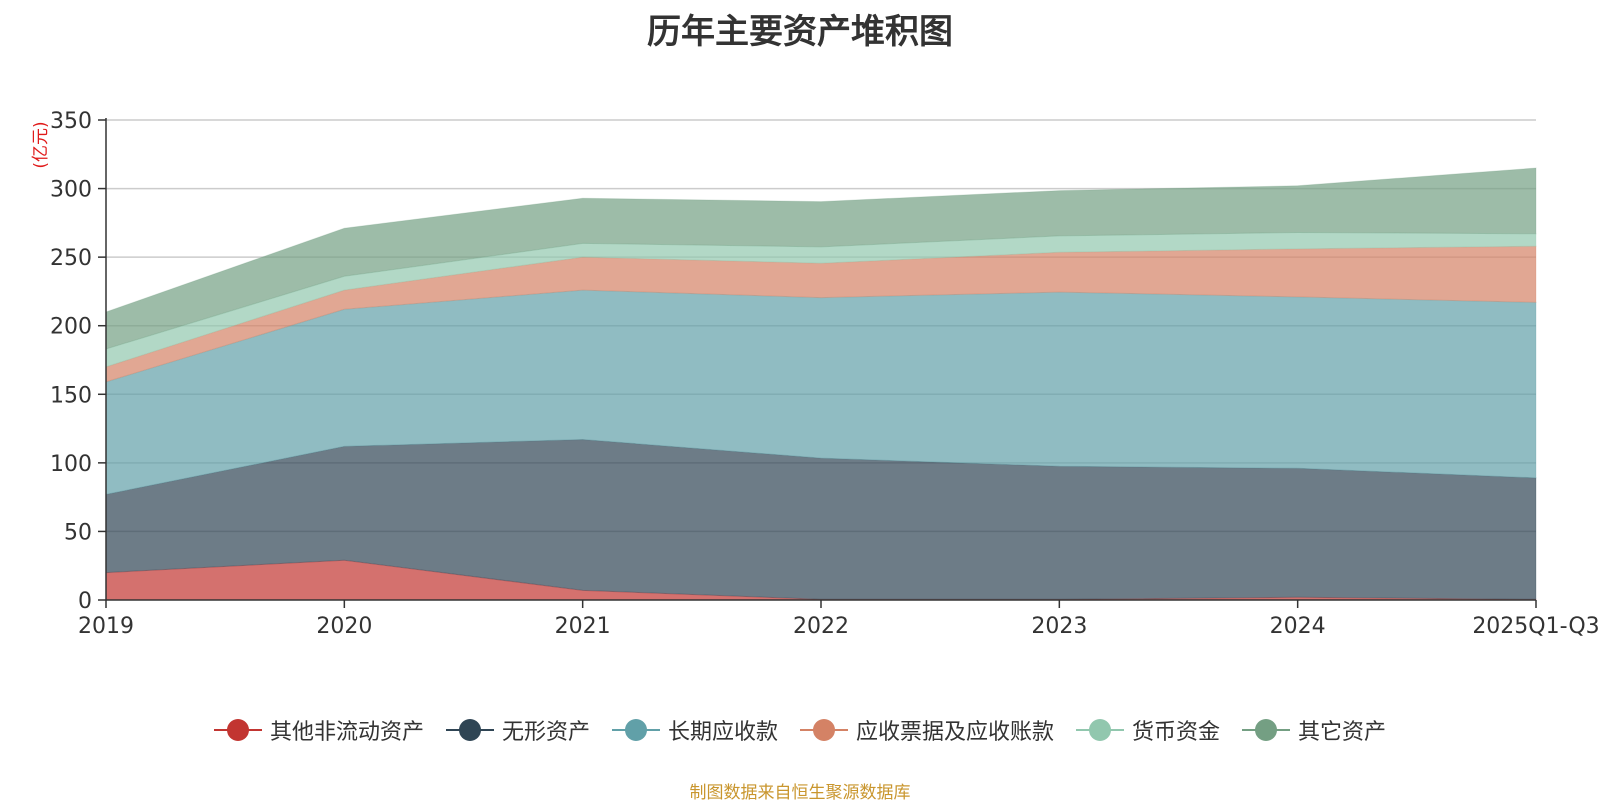 Image resolution: width=1600 pixels, height=803 pixels. Describe the element at coordinates (85, 601) in the screenshot. I see `y-tick-label: 0` at that location.